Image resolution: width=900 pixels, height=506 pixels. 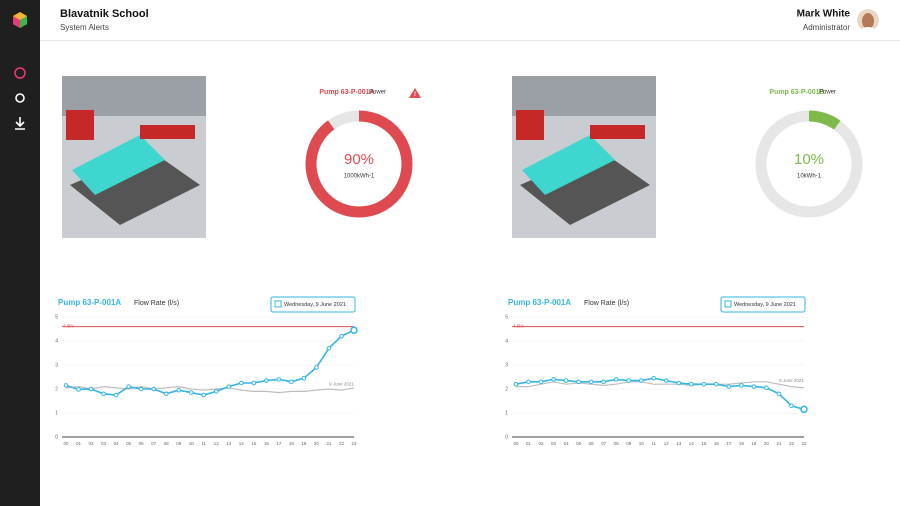 I want to click on x-tick-label: 11, so click(x=653, y=443).